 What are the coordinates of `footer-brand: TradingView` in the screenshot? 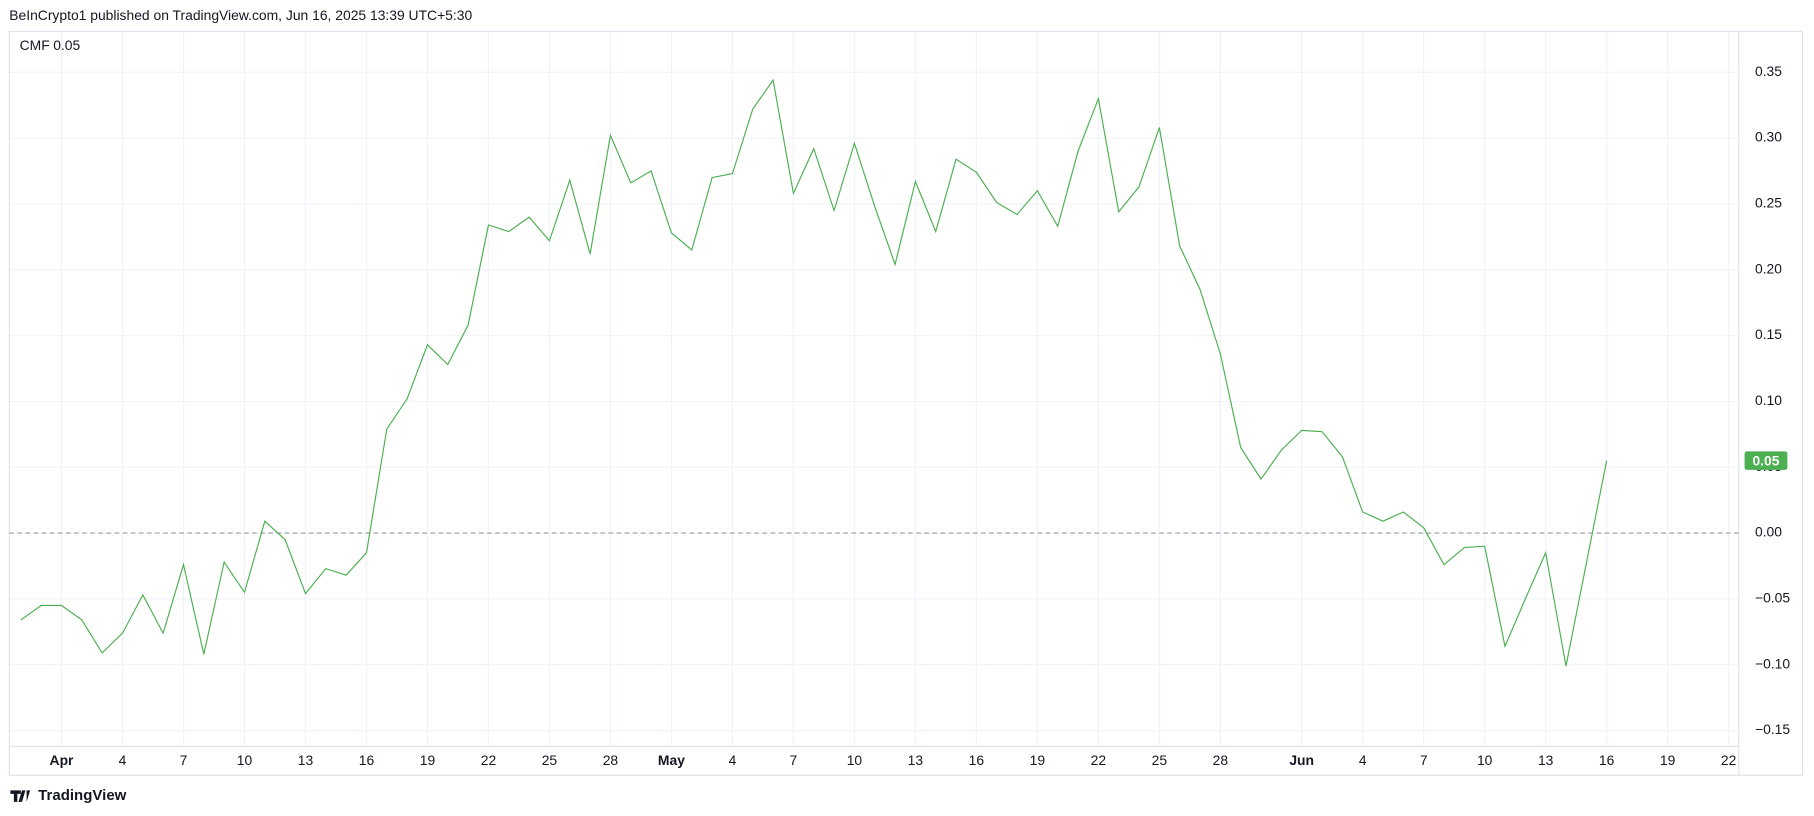 It's located at (82, 795).